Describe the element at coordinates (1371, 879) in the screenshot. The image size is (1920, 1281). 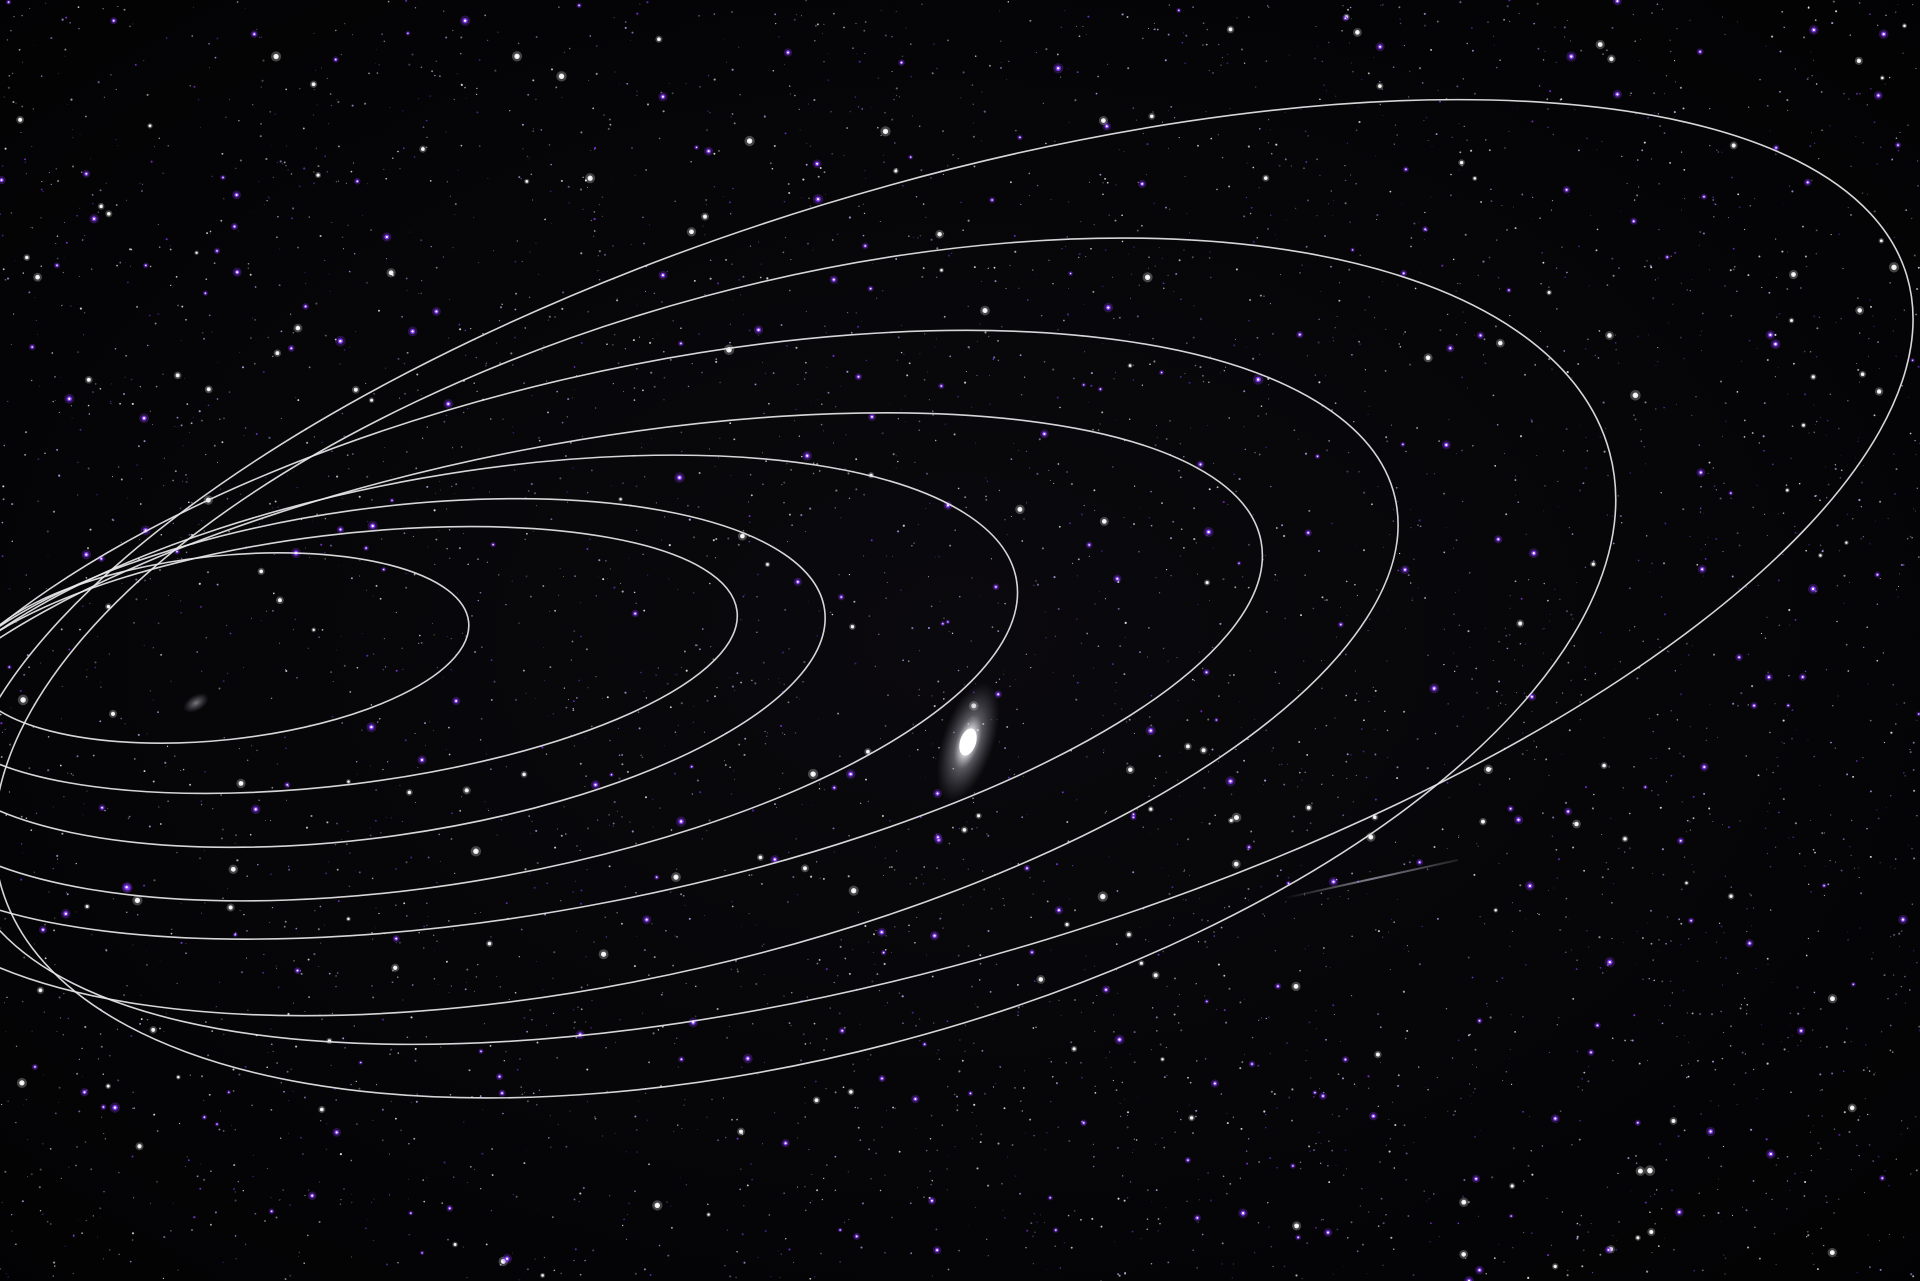
I see `meteor-streak` at that location.